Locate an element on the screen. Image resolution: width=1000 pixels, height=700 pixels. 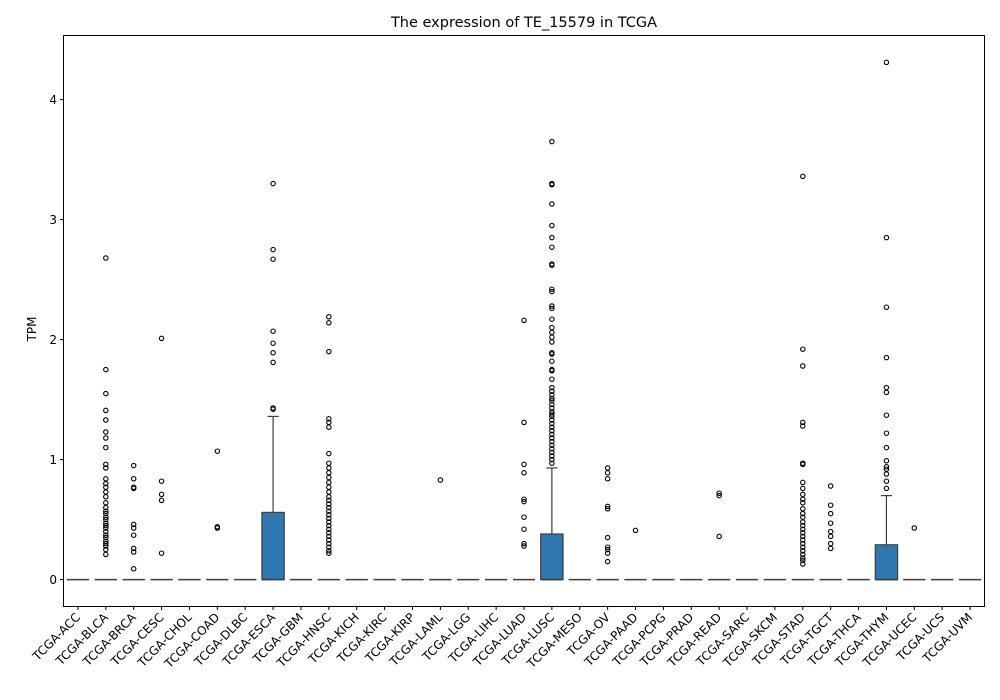
box is located at coordinates (886, 562).